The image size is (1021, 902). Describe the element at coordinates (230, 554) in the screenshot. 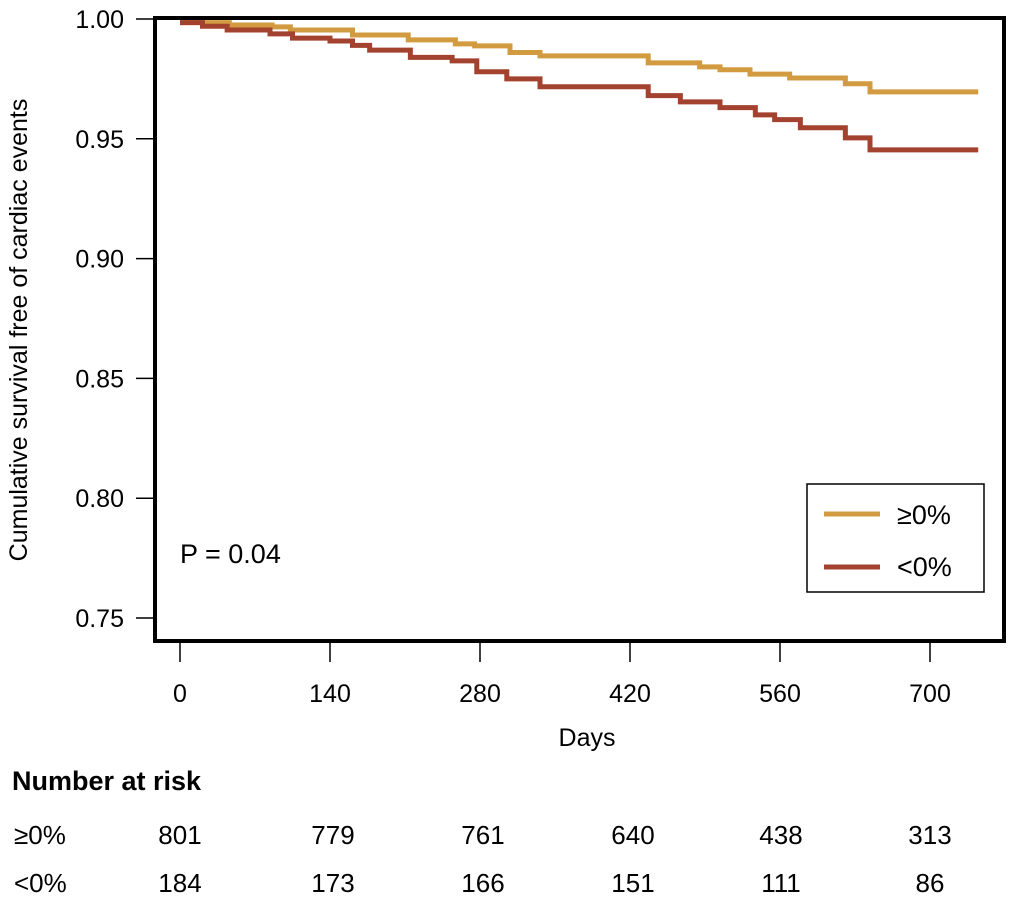

I see `p-value-annotation: P = 0.04` at that location.